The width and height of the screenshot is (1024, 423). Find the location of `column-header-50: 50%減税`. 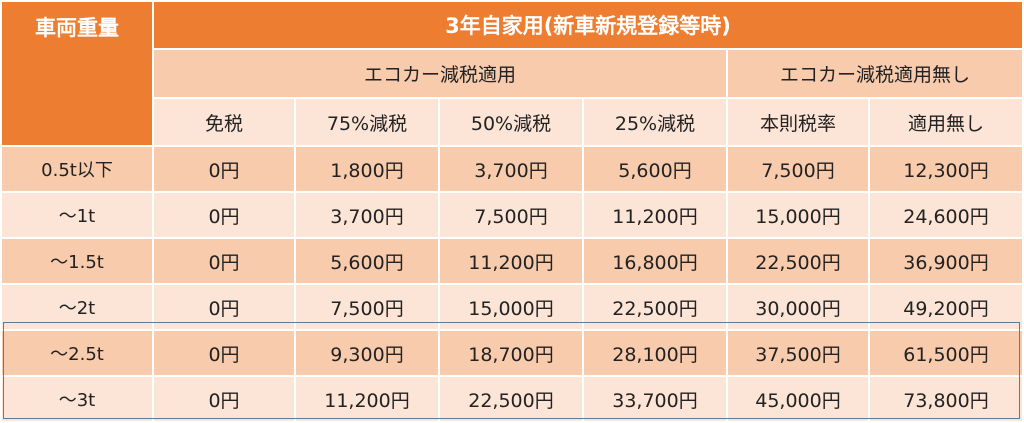

column-header-50: 50%減税 is located at coordinates (511, 122).